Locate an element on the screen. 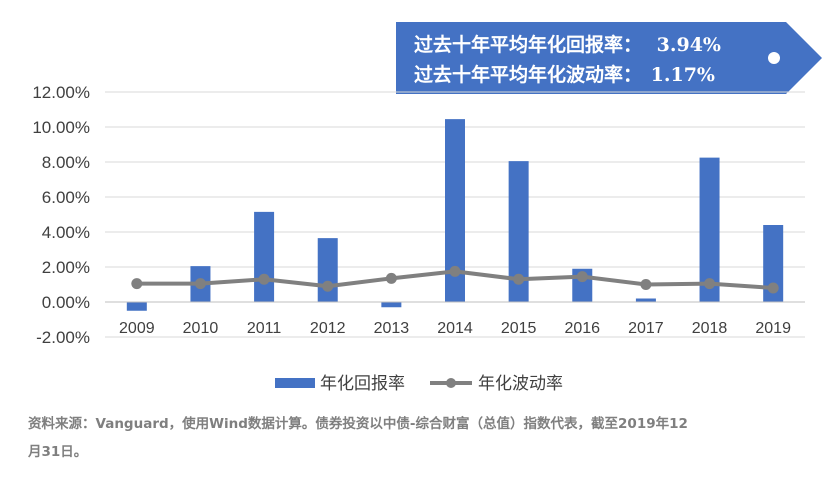  y-tick-label: 0.00% is located at coordinates (66, 302).